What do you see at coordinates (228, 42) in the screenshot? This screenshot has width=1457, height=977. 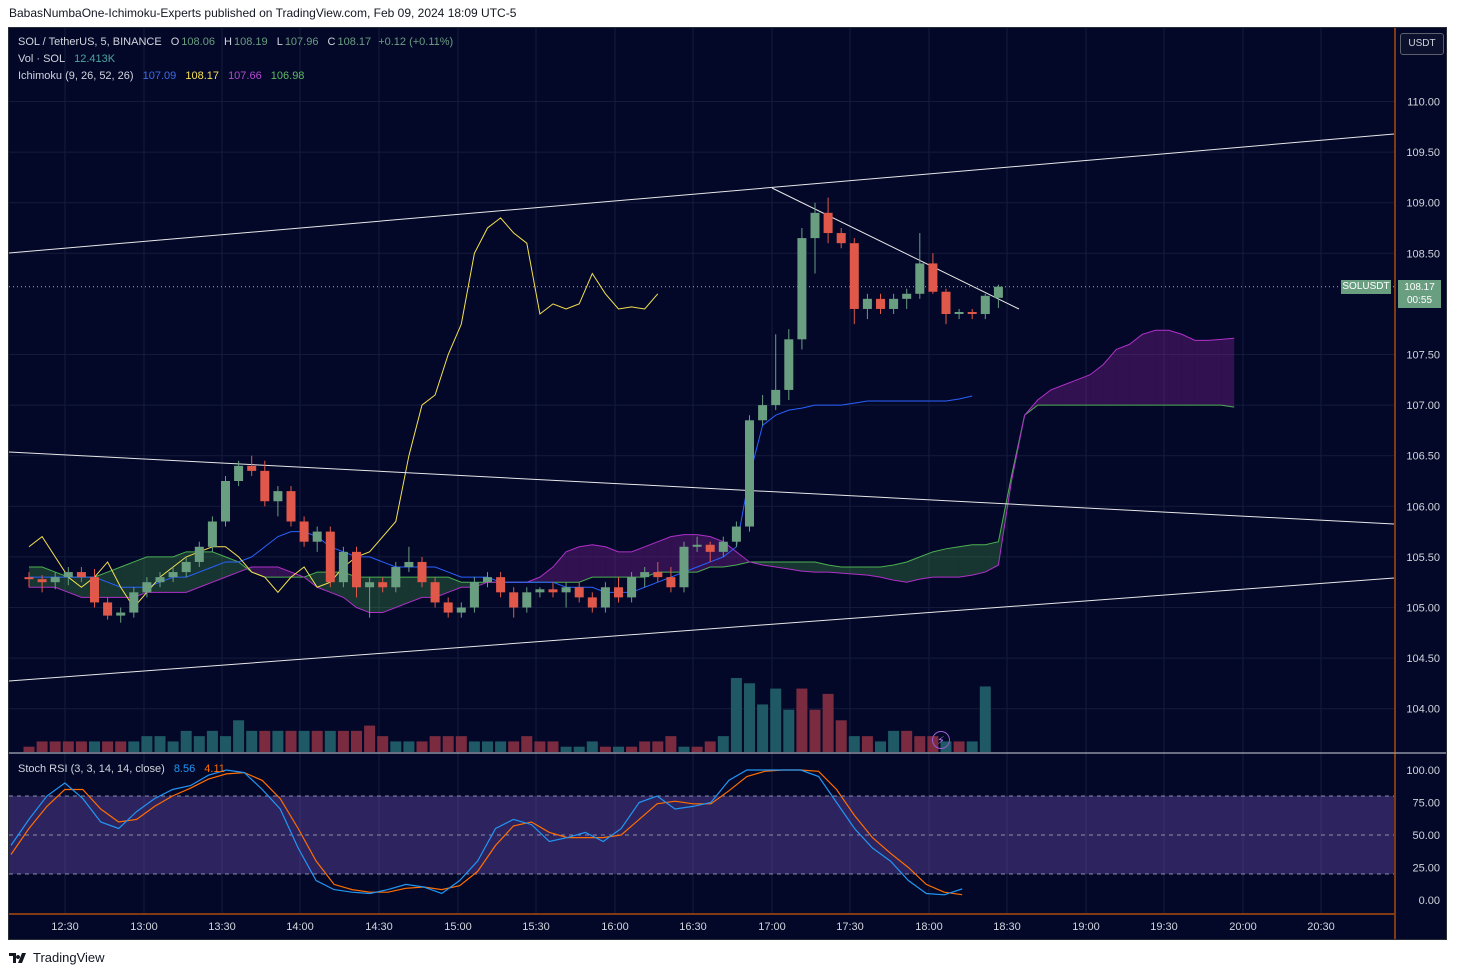 I see `high-label: H` at bounding box center [228, 42].